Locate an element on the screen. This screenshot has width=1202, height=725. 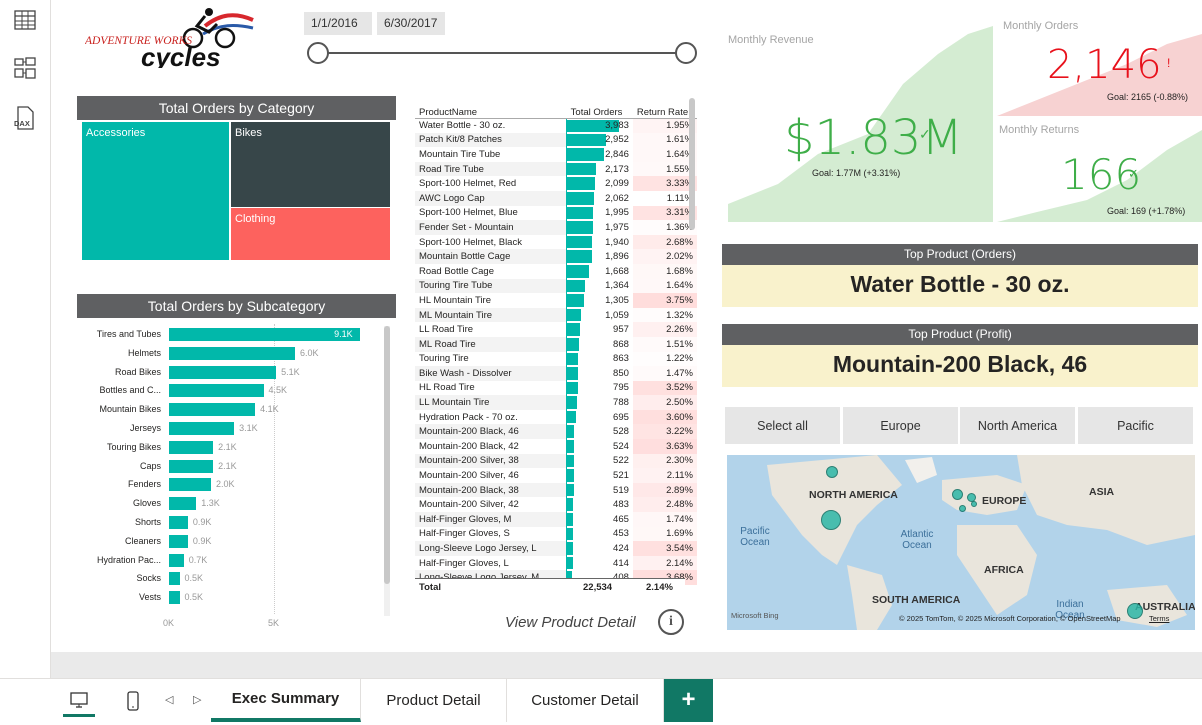
table-row: Sport-100 Helmet, Black 1,940 2.68% is located at coordinates (556, 242).